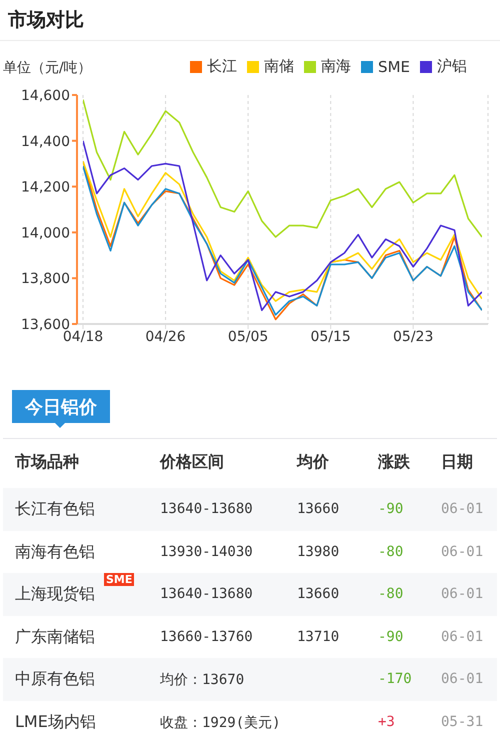  I want to click on y-tick-label: 14,000, so click(45, 233).